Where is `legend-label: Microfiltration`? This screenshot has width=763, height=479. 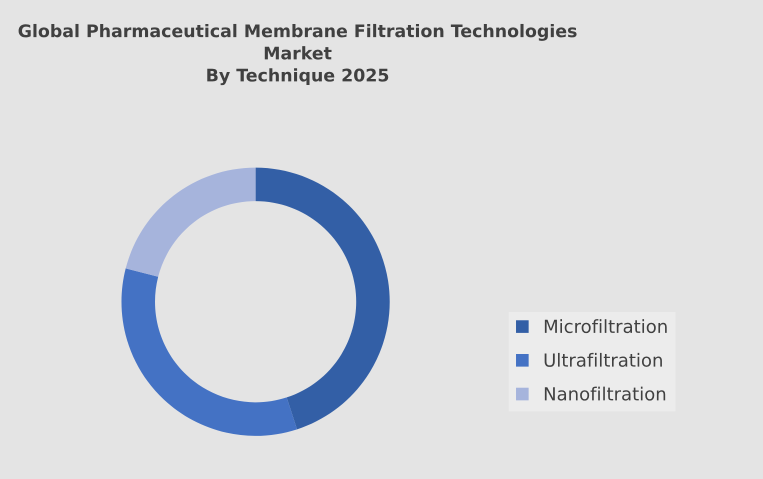
legend-label: Microfiltration is located at coordinates (605, 326).